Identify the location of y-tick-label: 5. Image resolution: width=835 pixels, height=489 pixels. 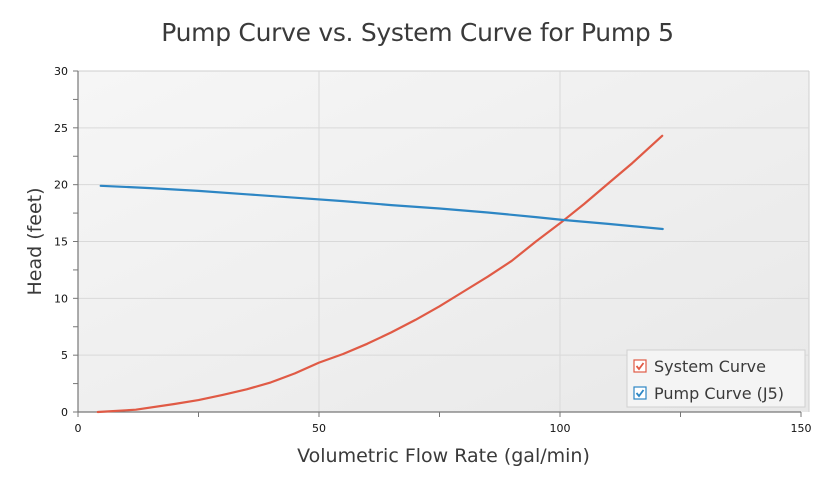
(64, 355).